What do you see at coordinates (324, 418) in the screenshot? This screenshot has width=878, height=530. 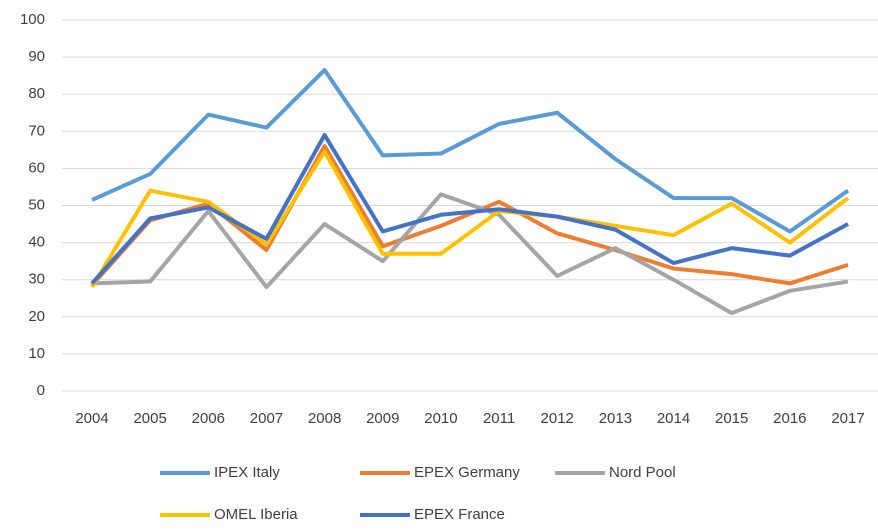 I see `x-tick-label: 2008` at bounding box center [324, 418].